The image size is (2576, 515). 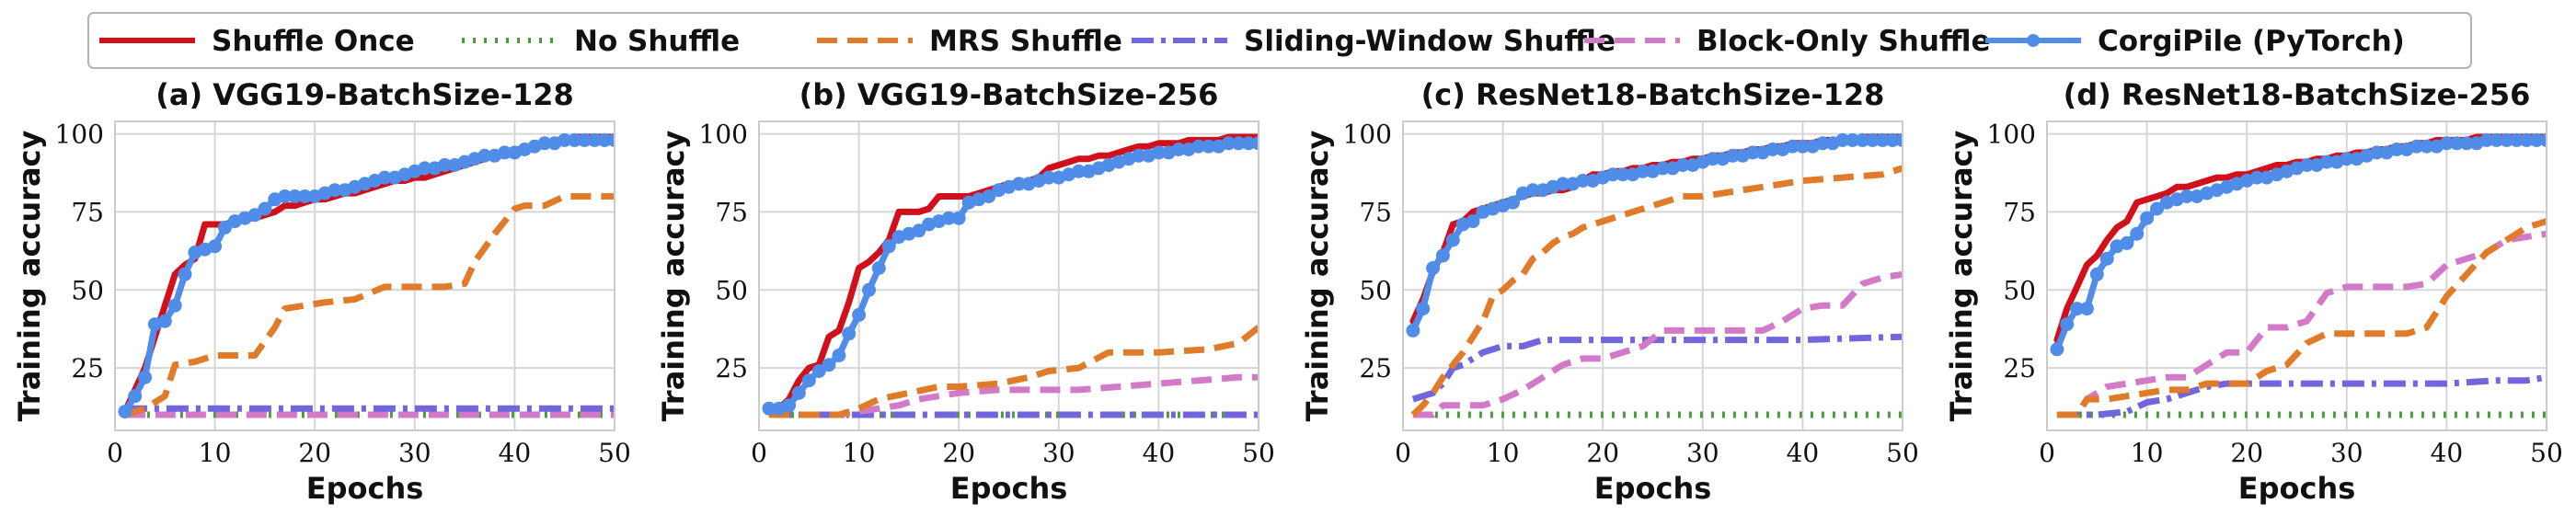 What do you see at coordinates (1009, 94) in the screenshot?
I see `chart-title: (b) VGG19-BatchSize-256` at bounding box center [1009, 94].